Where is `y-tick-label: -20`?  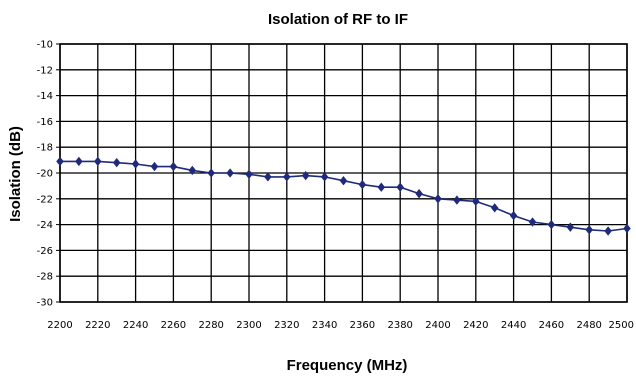 y-tick-label: -20 is located at coordinates (45, 174).